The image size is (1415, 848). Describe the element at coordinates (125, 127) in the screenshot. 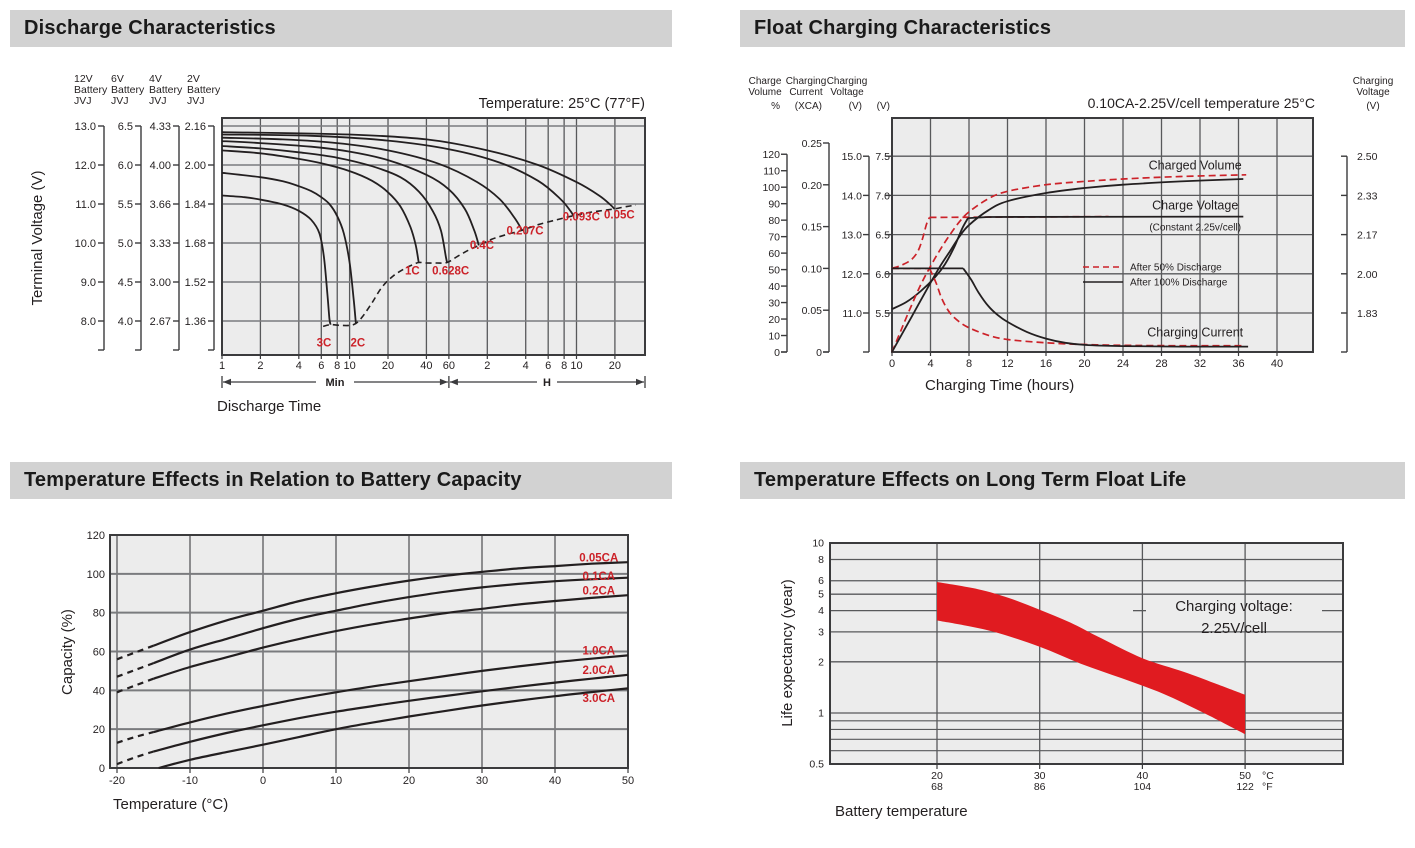

I see `scale-tick-label: 6.5` at that location.